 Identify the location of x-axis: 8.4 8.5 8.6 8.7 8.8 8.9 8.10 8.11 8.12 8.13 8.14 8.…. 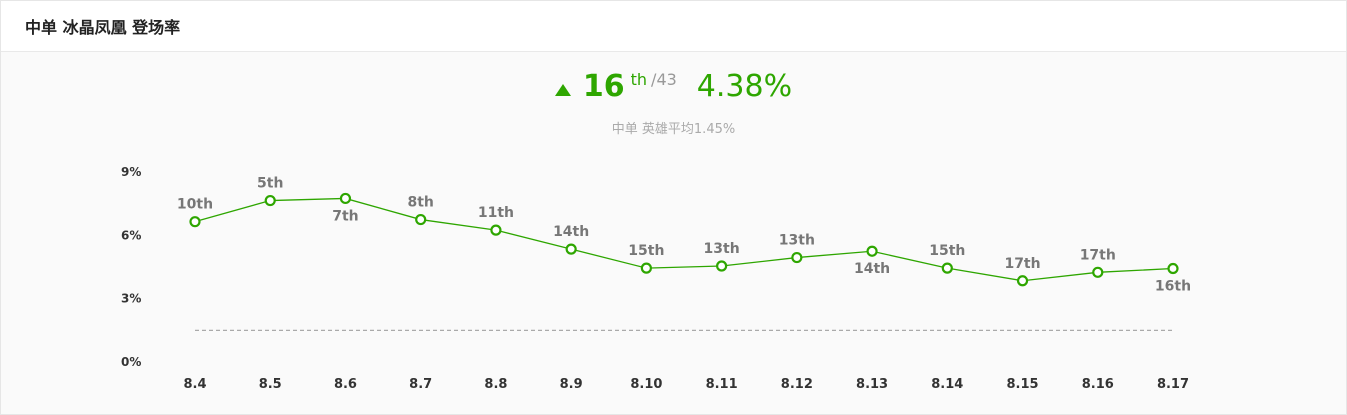
(686, 384).